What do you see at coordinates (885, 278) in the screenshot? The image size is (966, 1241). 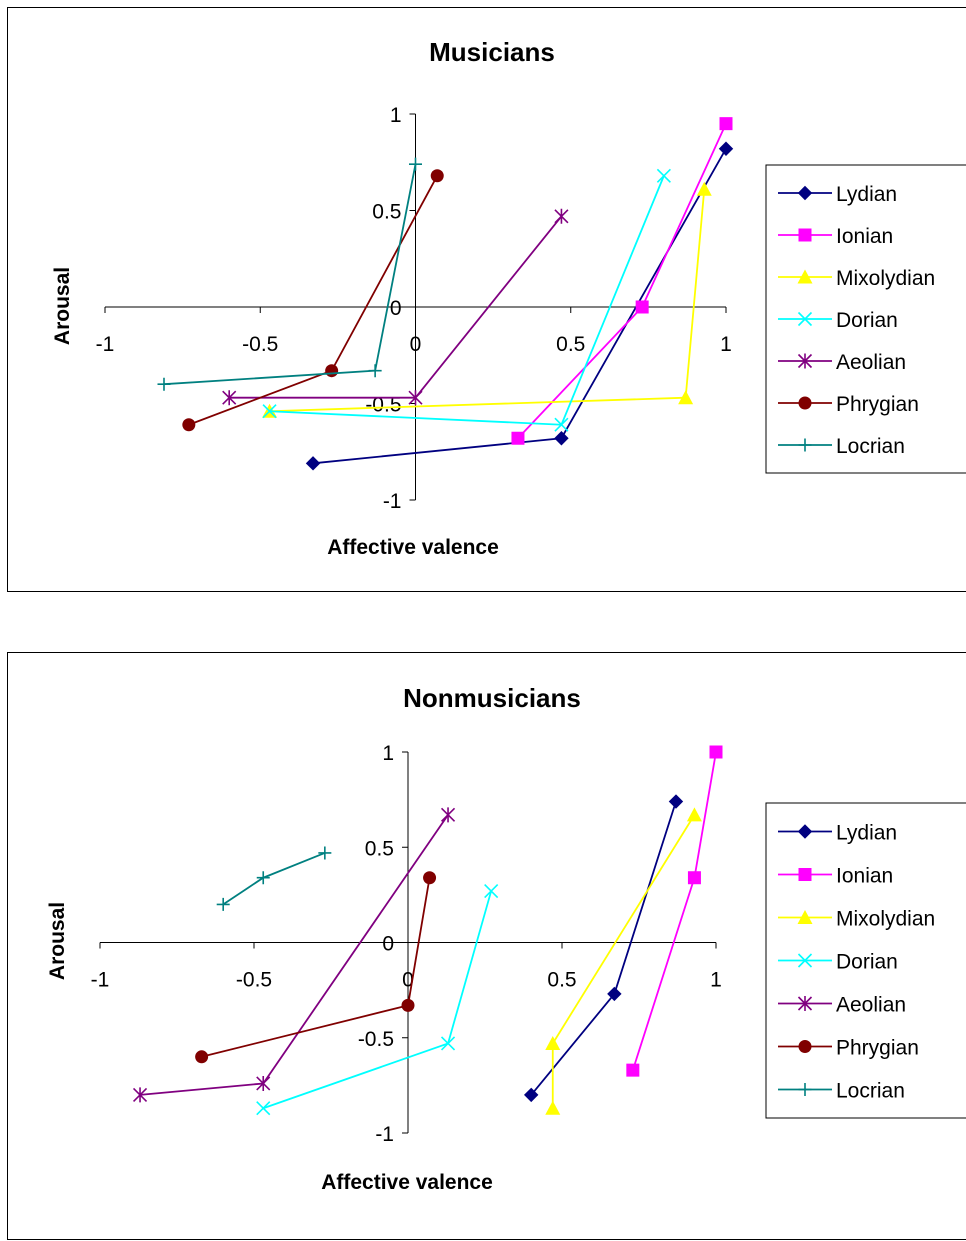 I see `legend-label: Mixolydian` at bounding box center [885, 278].